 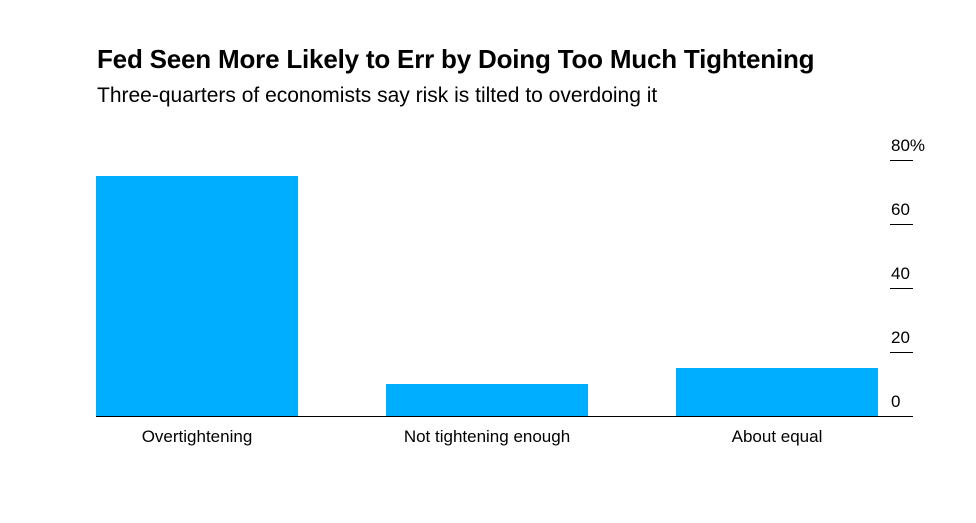 I want to click on y-tick-label: 0, so click(x=895, y=401).